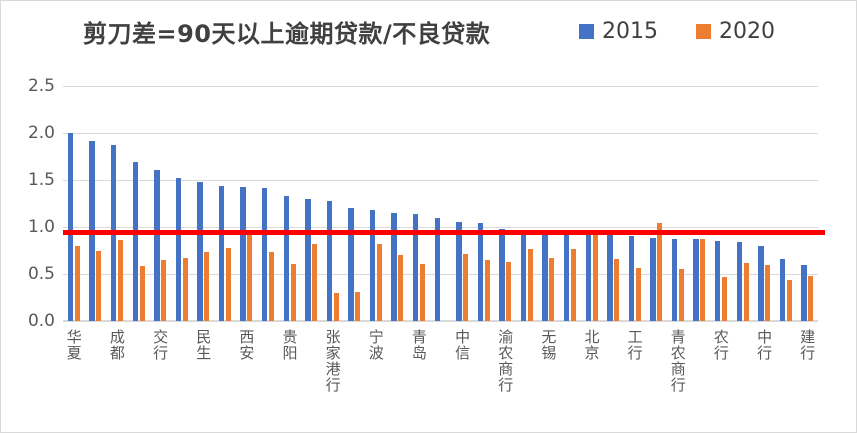 This screenshot has width=857, height=433. What do you see at coordinates (286, 258) in the screenshot?
I see `bar-2015-贵阳` at bounding box center [286, 258].